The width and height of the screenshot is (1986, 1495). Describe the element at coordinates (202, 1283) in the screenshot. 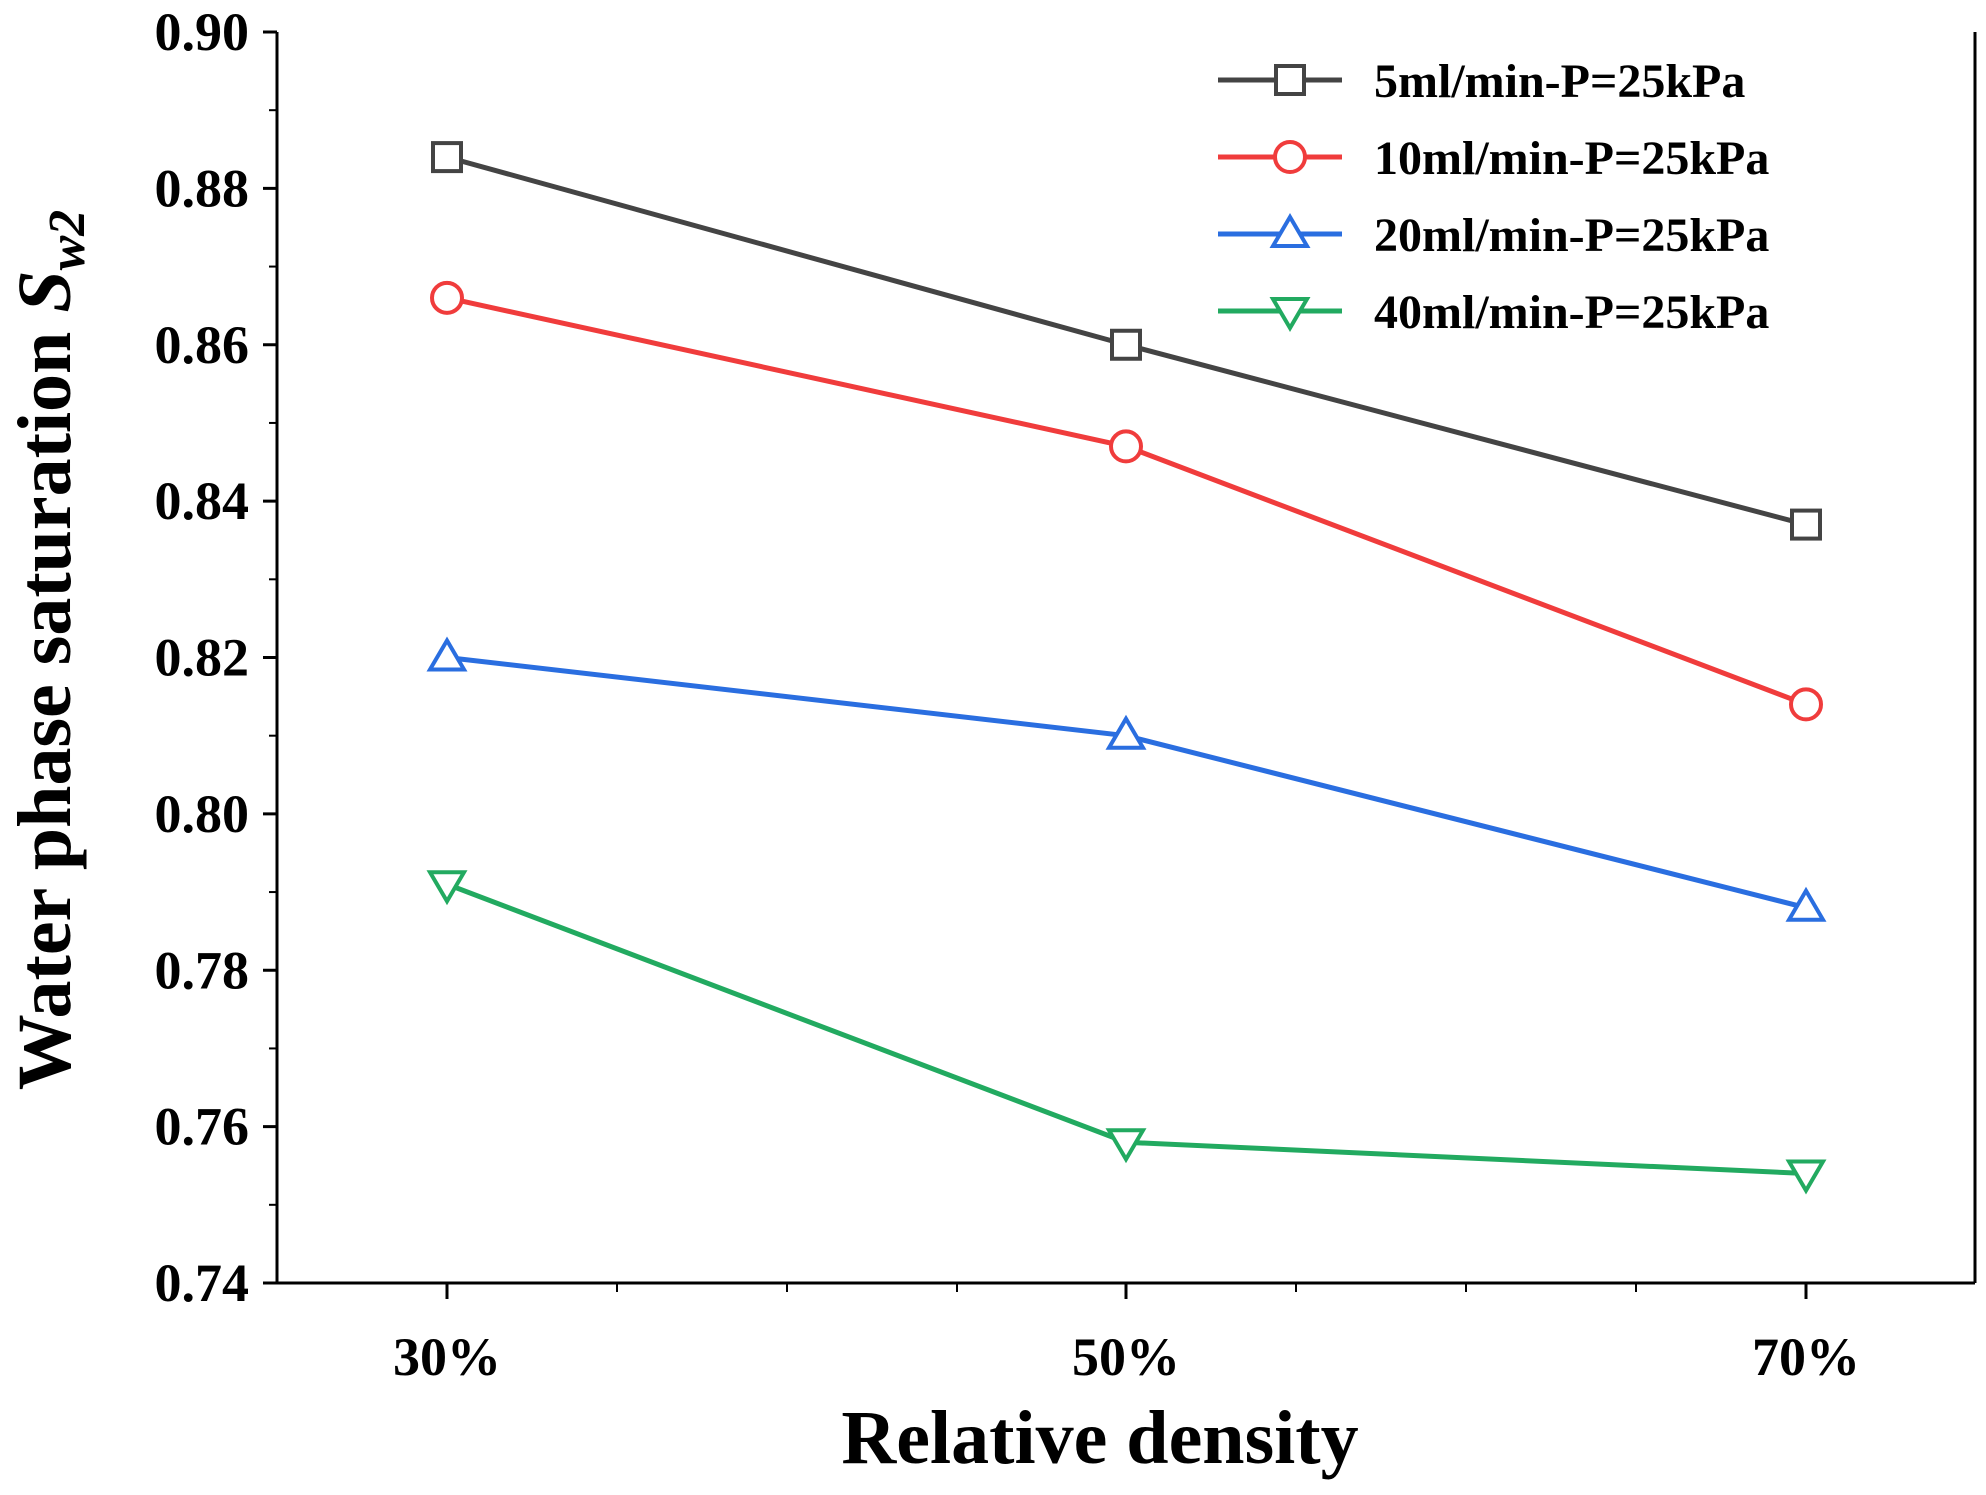

I see `y-tick-label: 0.74` at that location.